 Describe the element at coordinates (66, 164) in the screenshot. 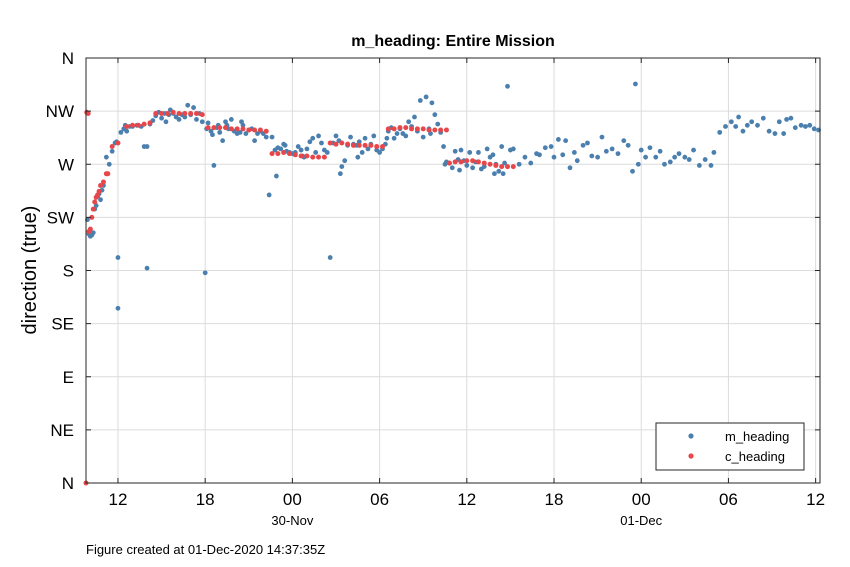

I see `y-tick-label: W` at that location.